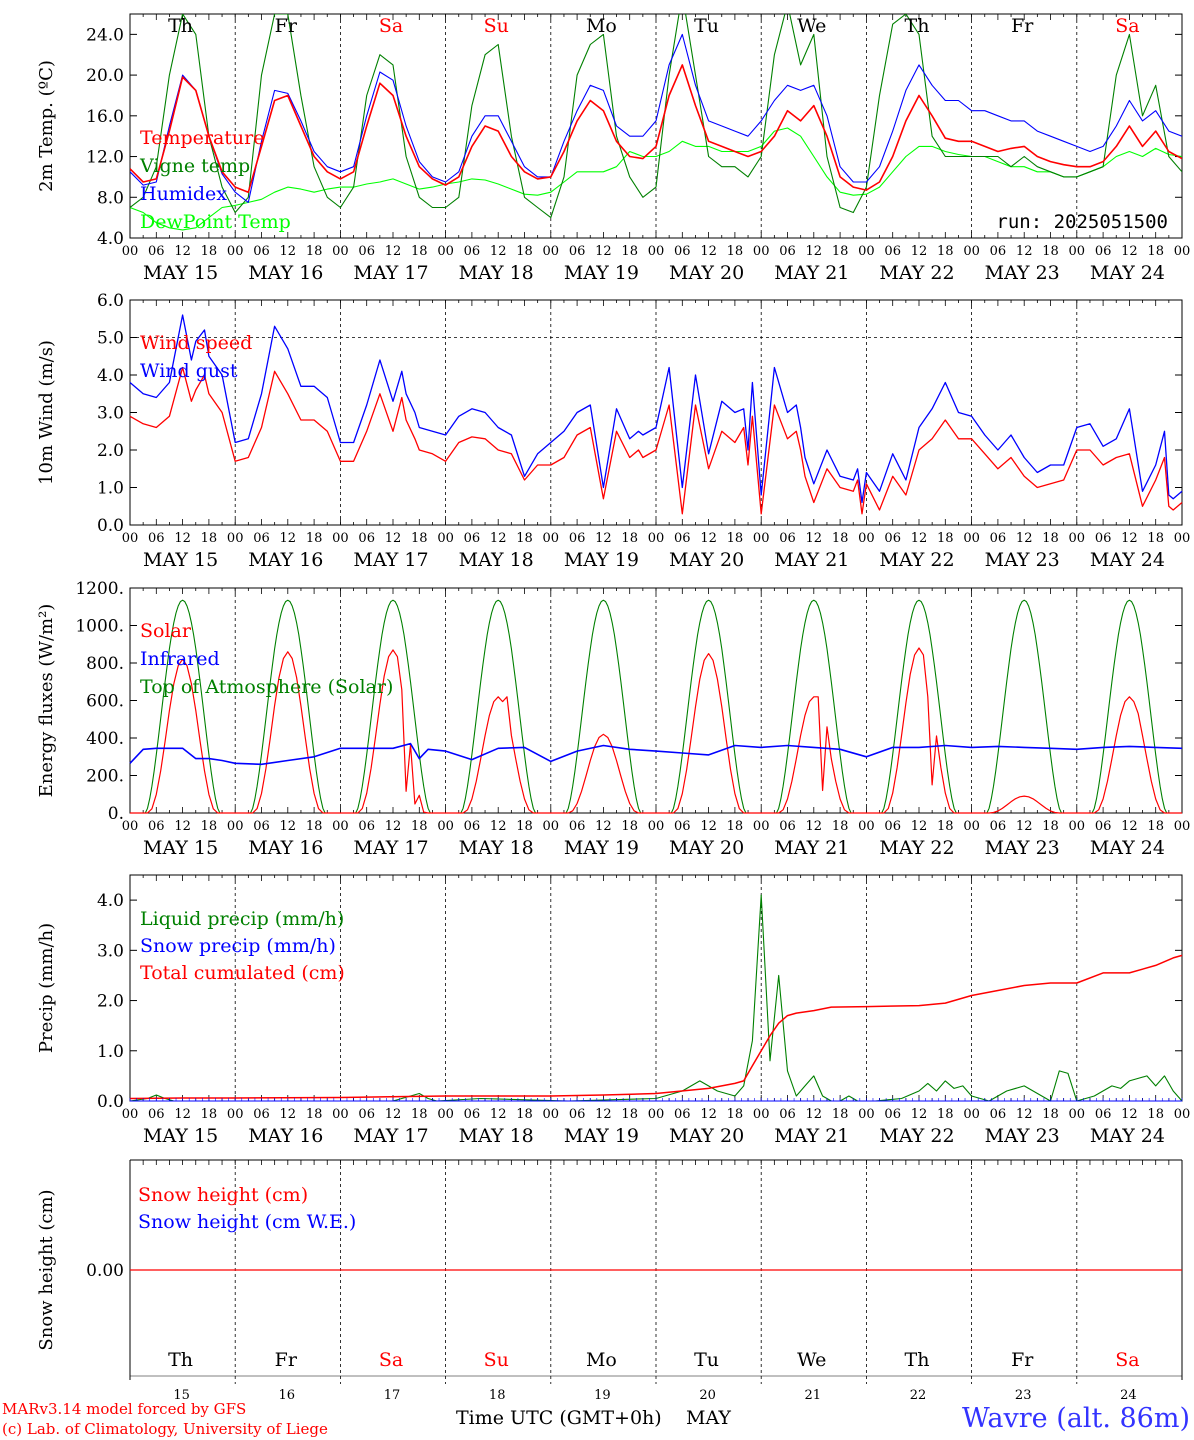 This screenshot has height=1440, width=1194. What do you see at coordinates (390, 848) in the screenshot?
I see `date-label: MAY 17` at bounding box center [390, 848].